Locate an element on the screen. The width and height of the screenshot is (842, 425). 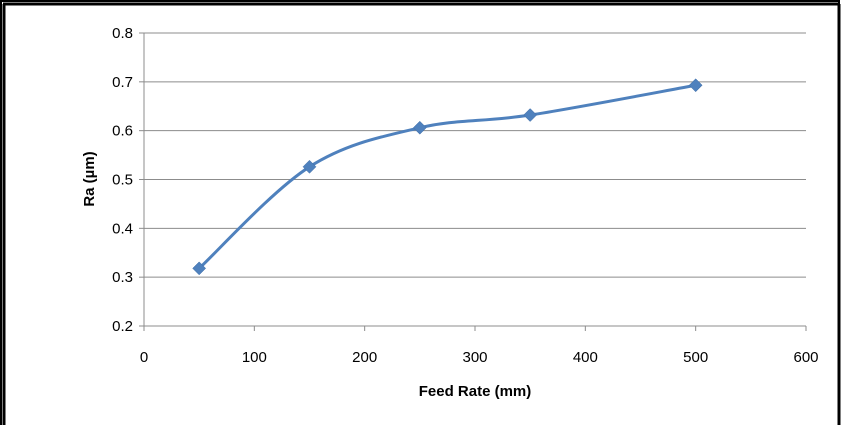
y-tick-label: 0.4 is located at coordinates (122, 228).